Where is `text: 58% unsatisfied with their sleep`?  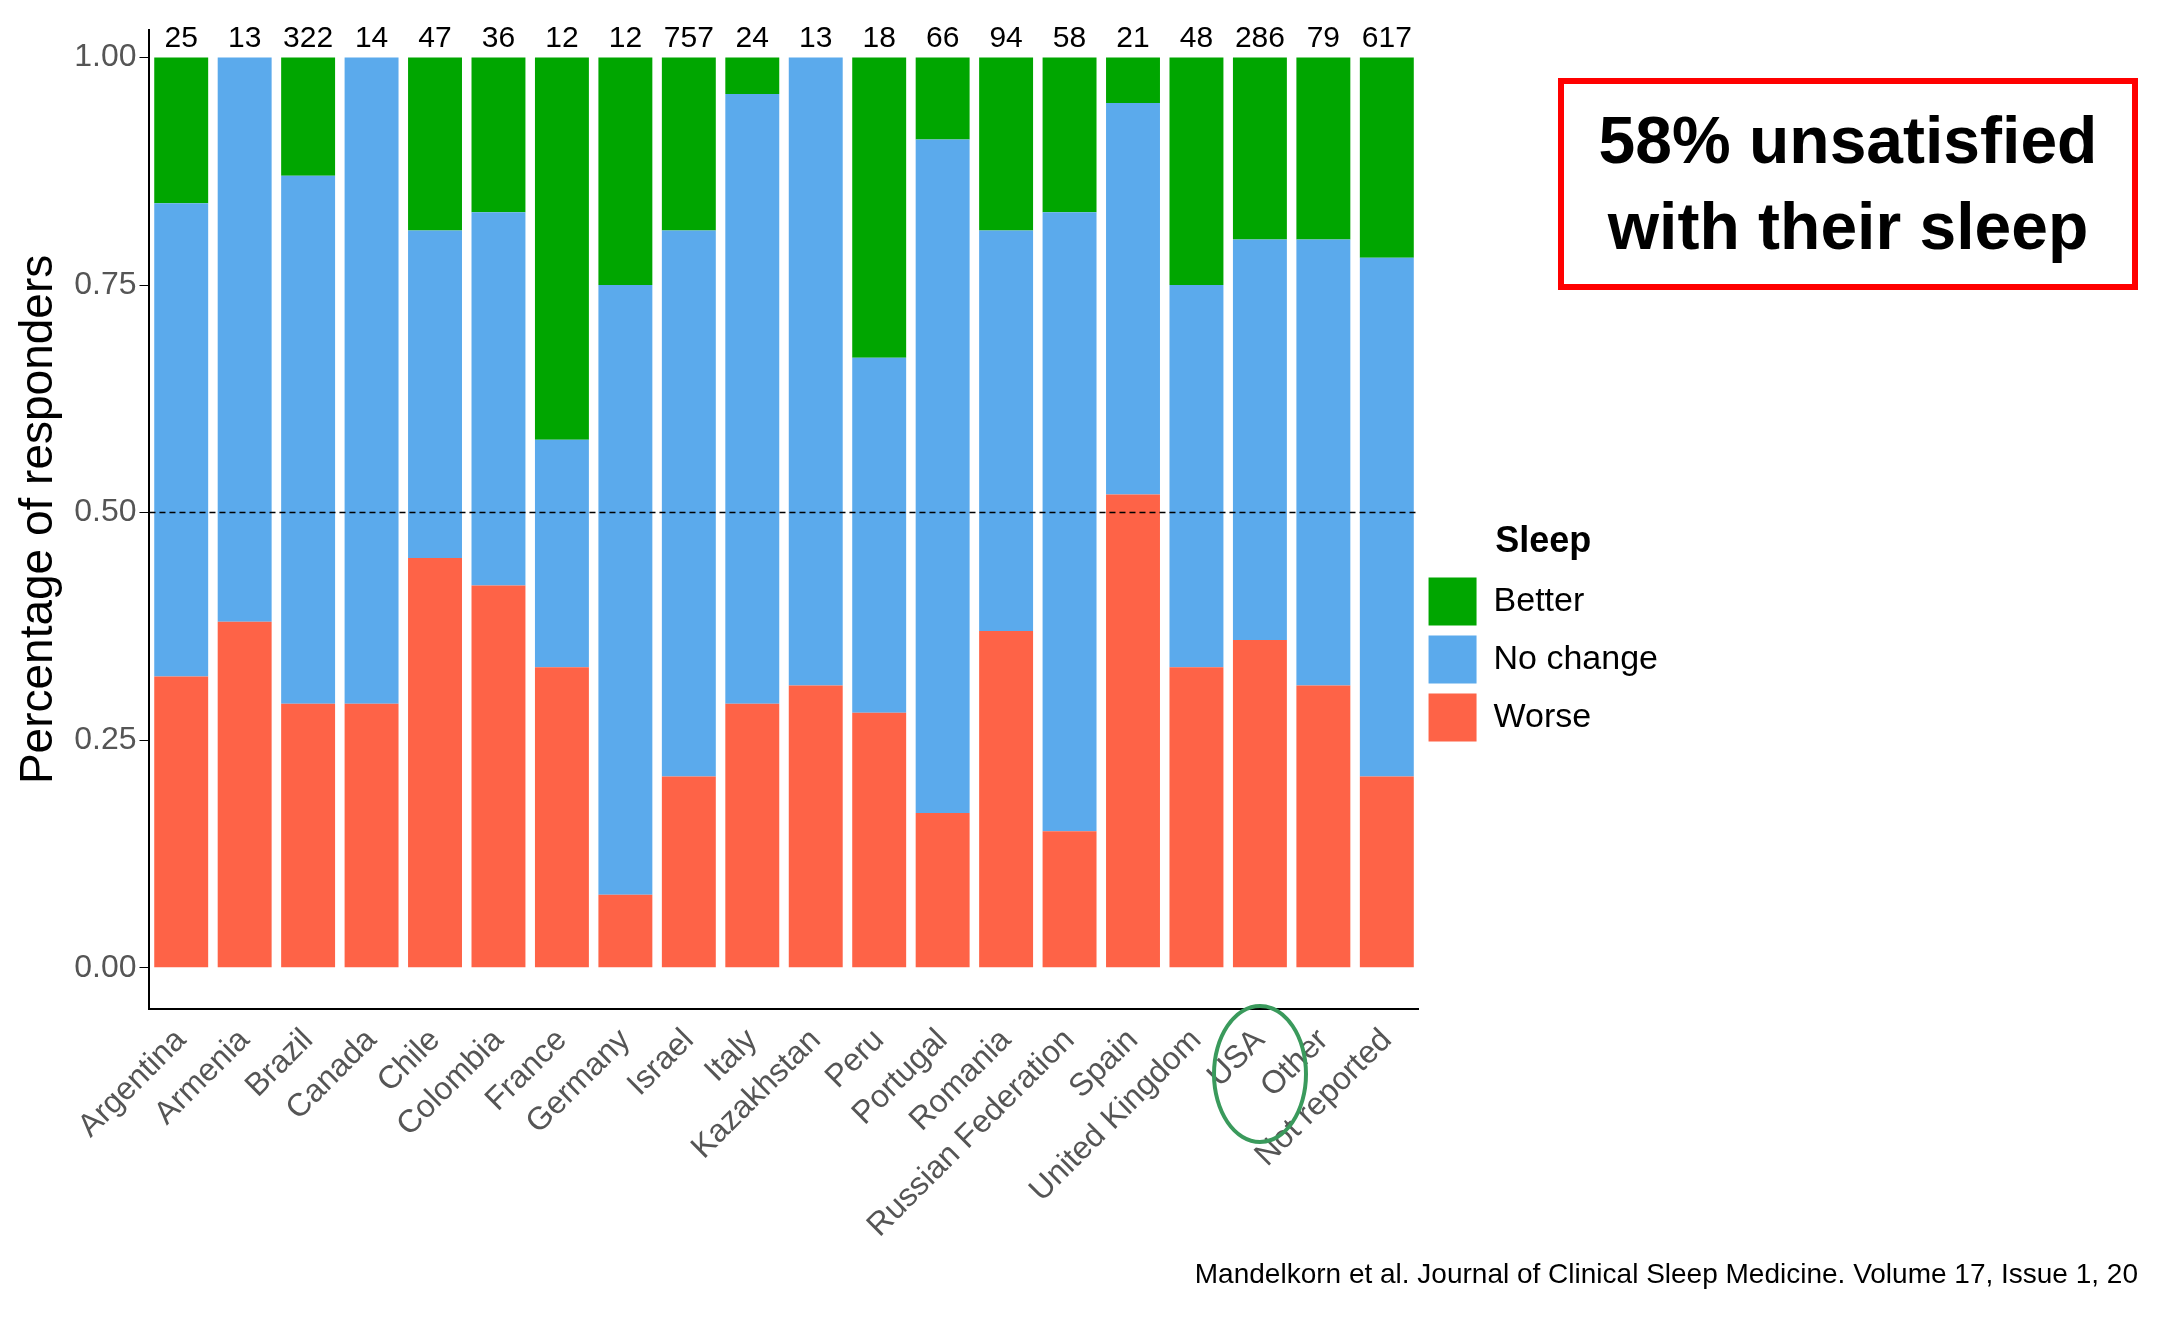
text: 58% unsatisfied with their sleep is located at coordinates (1848, 184).